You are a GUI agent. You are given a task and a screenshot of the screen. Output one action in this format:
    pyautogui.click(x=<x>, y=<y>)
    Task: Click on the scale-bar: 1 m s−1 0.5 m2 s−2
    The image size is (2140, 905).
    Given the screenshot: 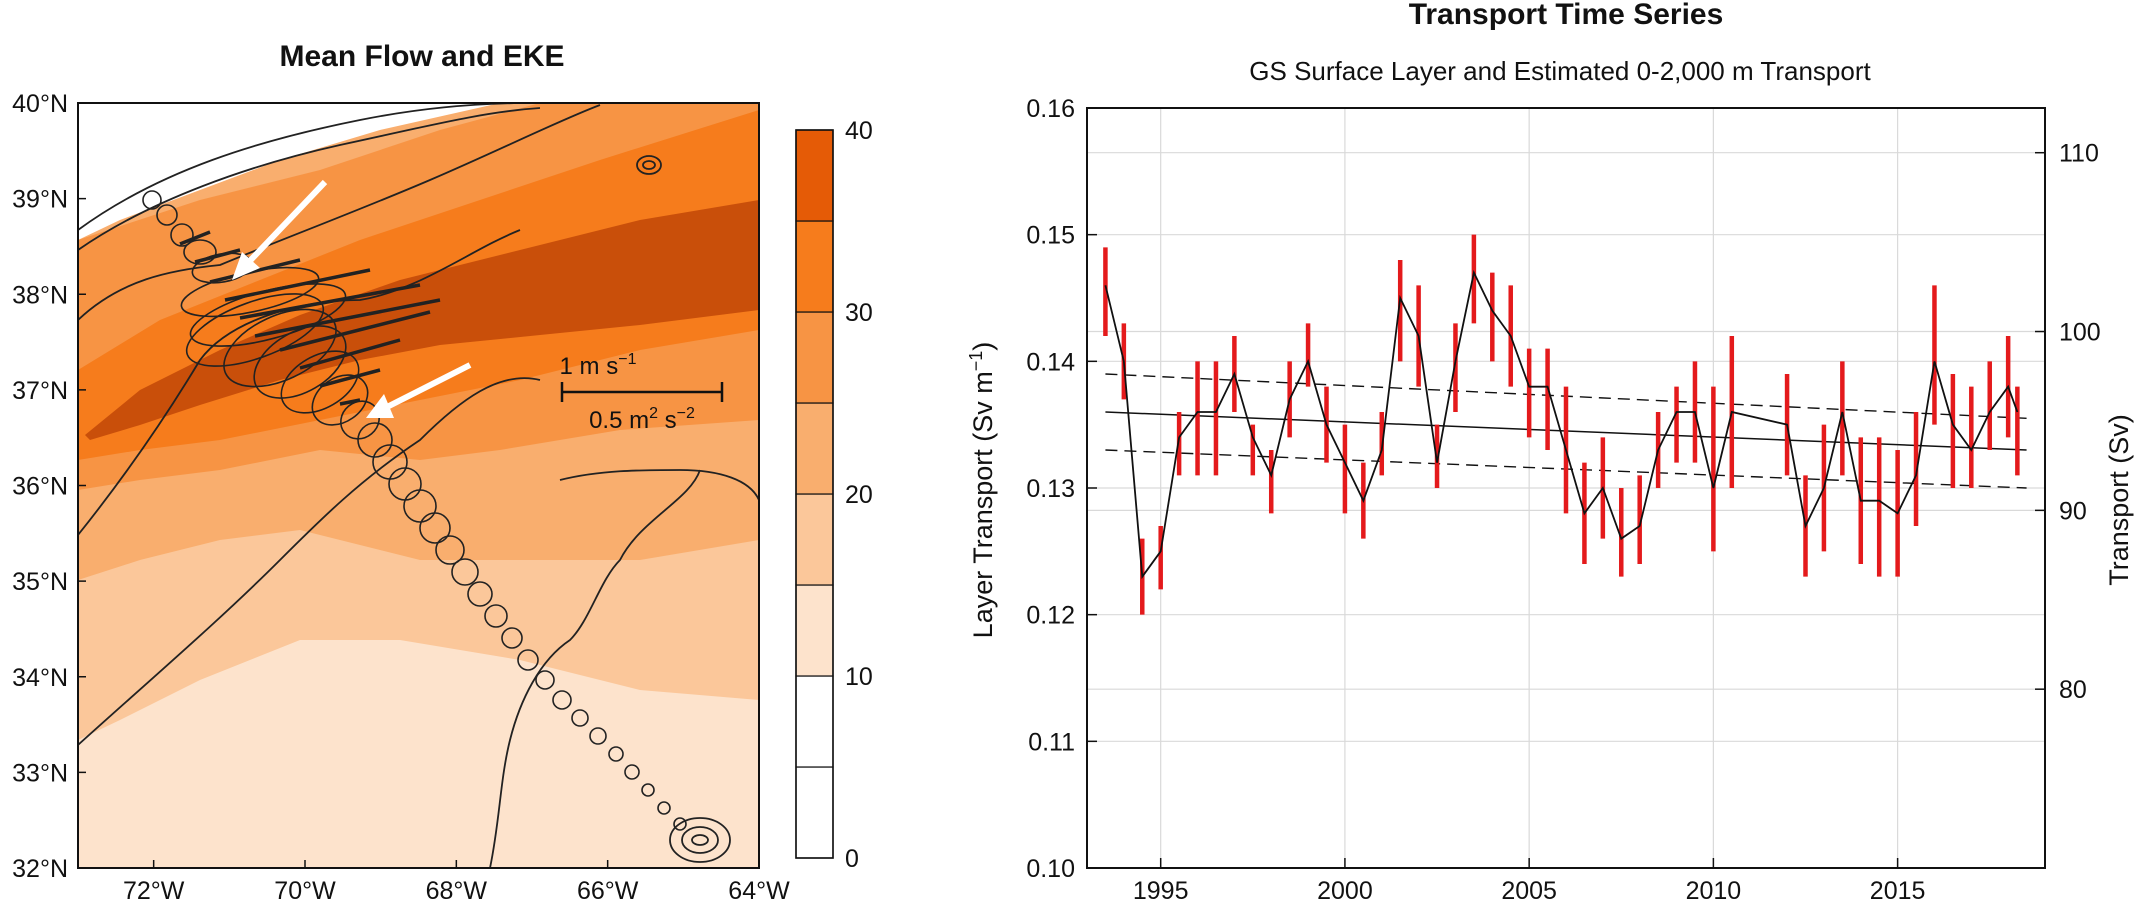 What is the action you would take?
    pyautogui.click(x=642, y=392)
    